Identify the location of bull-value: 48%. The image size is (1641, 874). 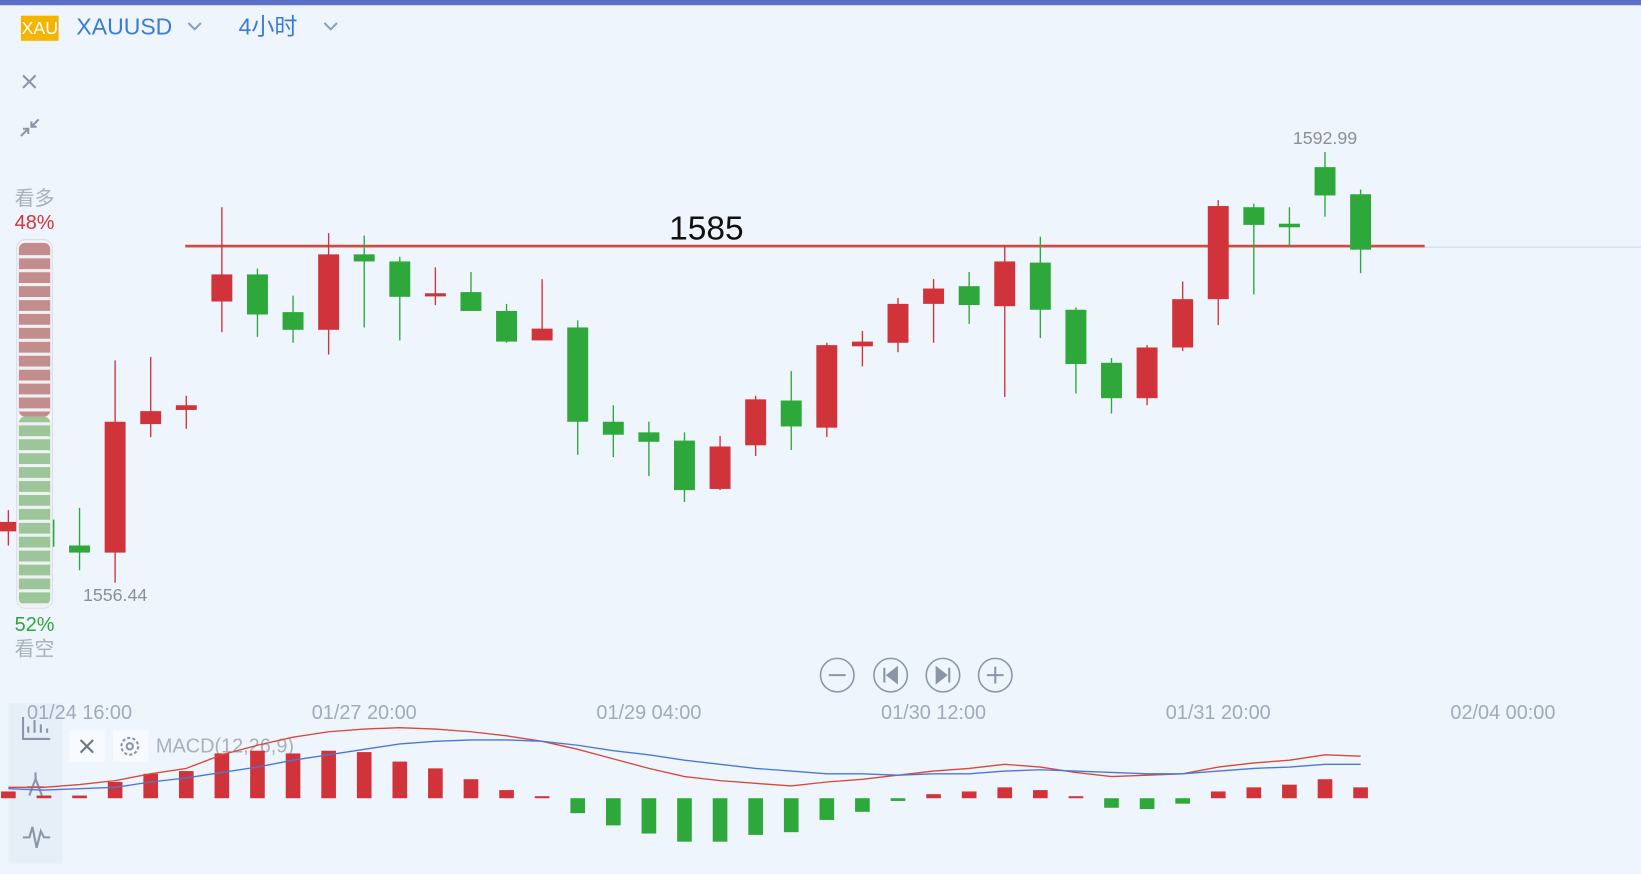
(35, 223).